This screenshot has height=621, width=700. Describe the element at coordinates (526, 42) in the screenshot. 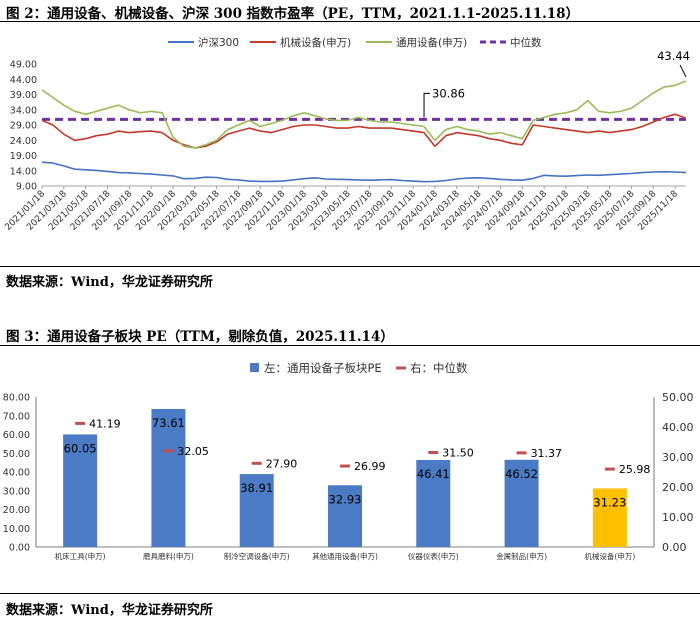

I see `legend-label-4: 中位数` at that location.